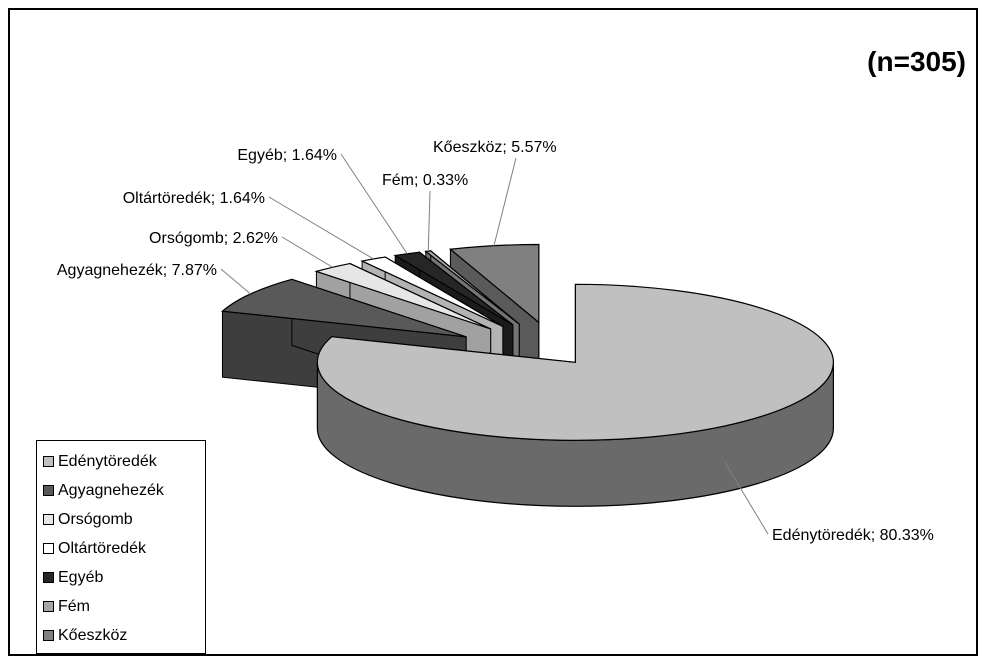 The width and height of the screenshot is (982, 661). I want to click on legend-item: Kőeszköz, so click(121, 635).